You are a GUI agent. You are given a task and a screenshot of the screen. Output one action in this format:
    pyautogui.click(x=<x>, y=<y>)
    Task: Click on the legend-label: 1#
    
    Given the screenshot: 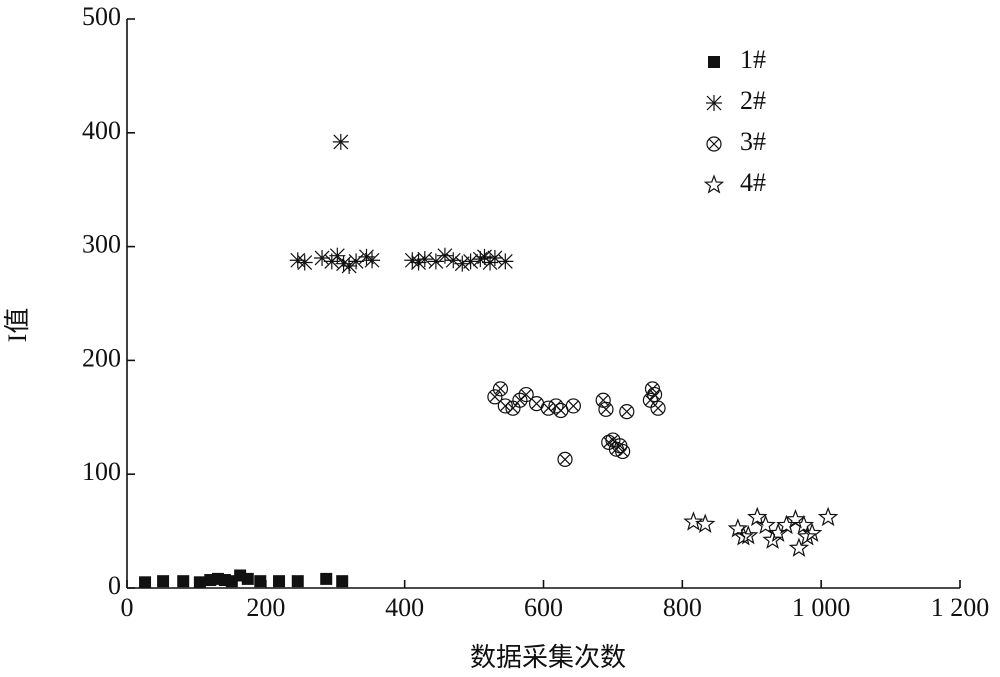 What is the action you would take?
    pyautogui.click(x=753, y=59)
    